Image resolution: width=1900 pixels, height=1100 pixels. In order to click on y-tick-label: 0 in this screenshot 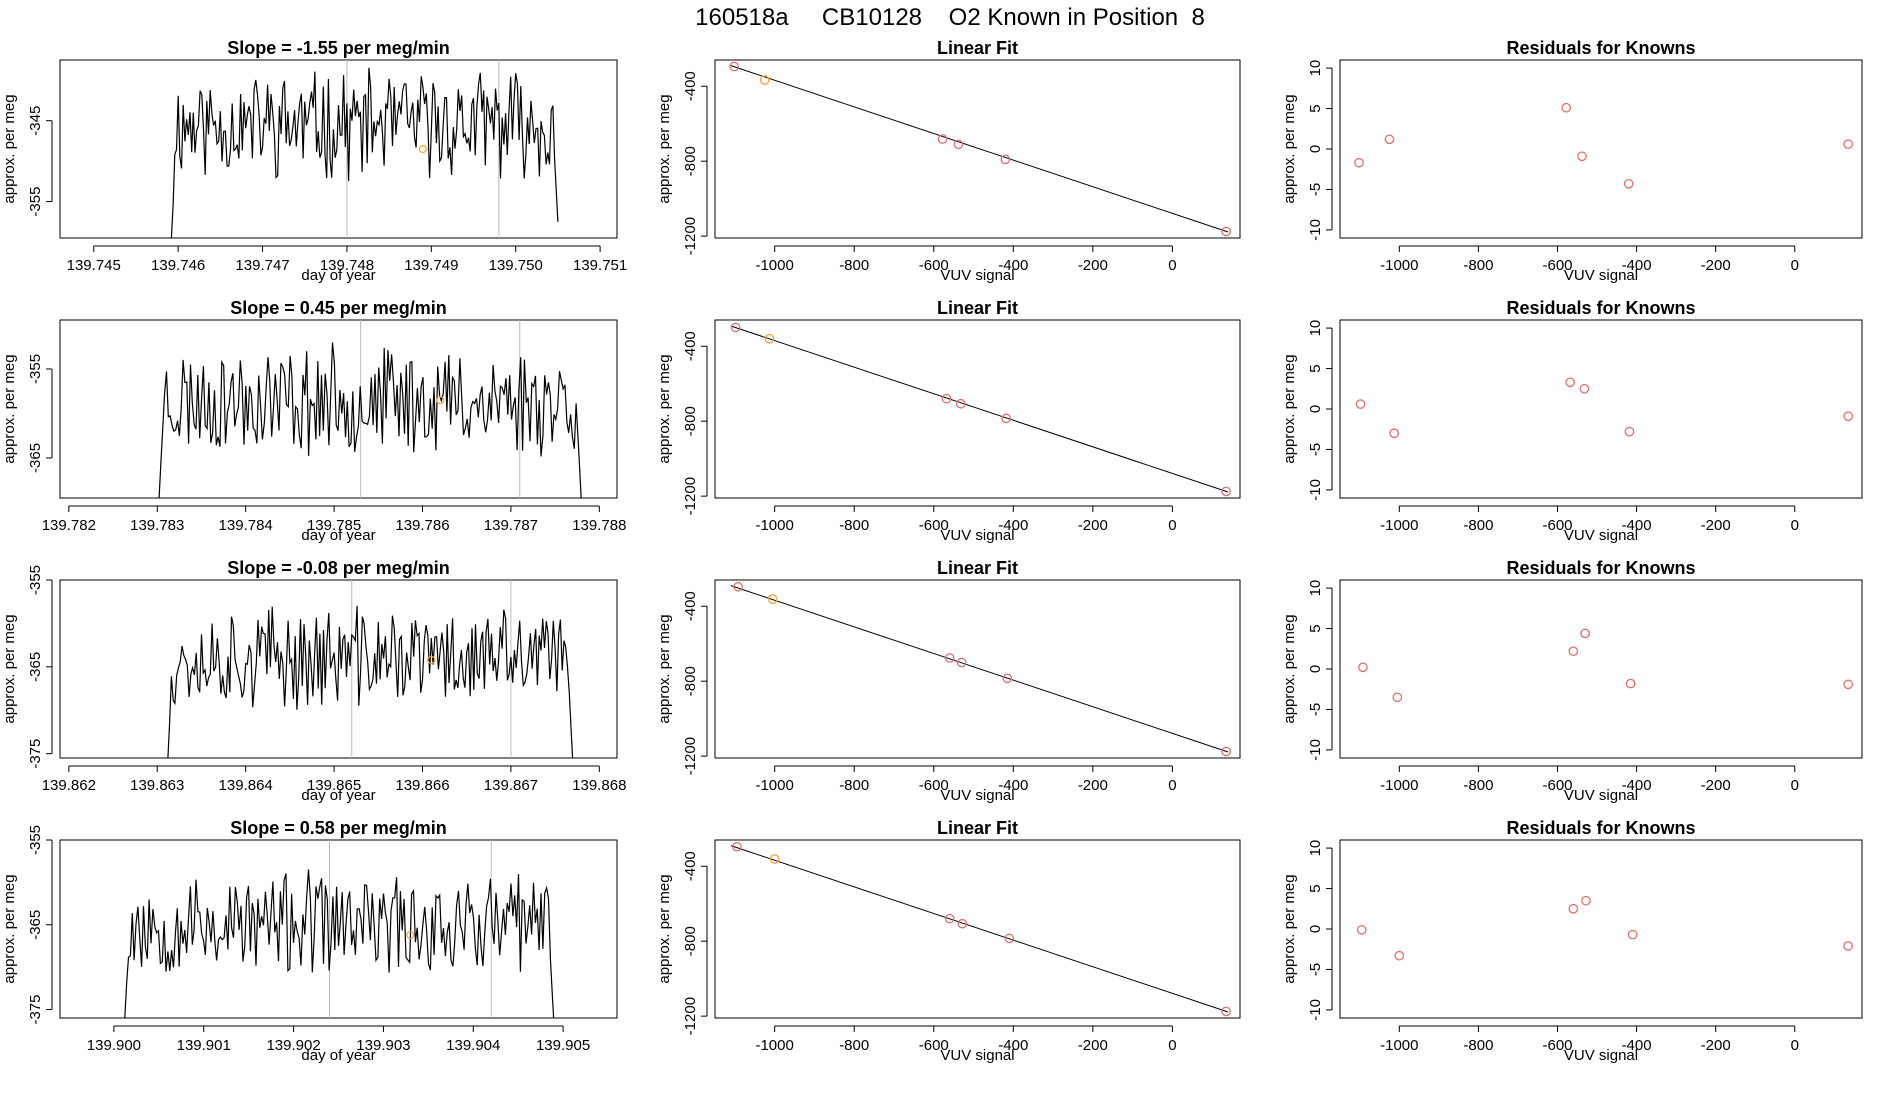, I will do `click(1315, 929)`.